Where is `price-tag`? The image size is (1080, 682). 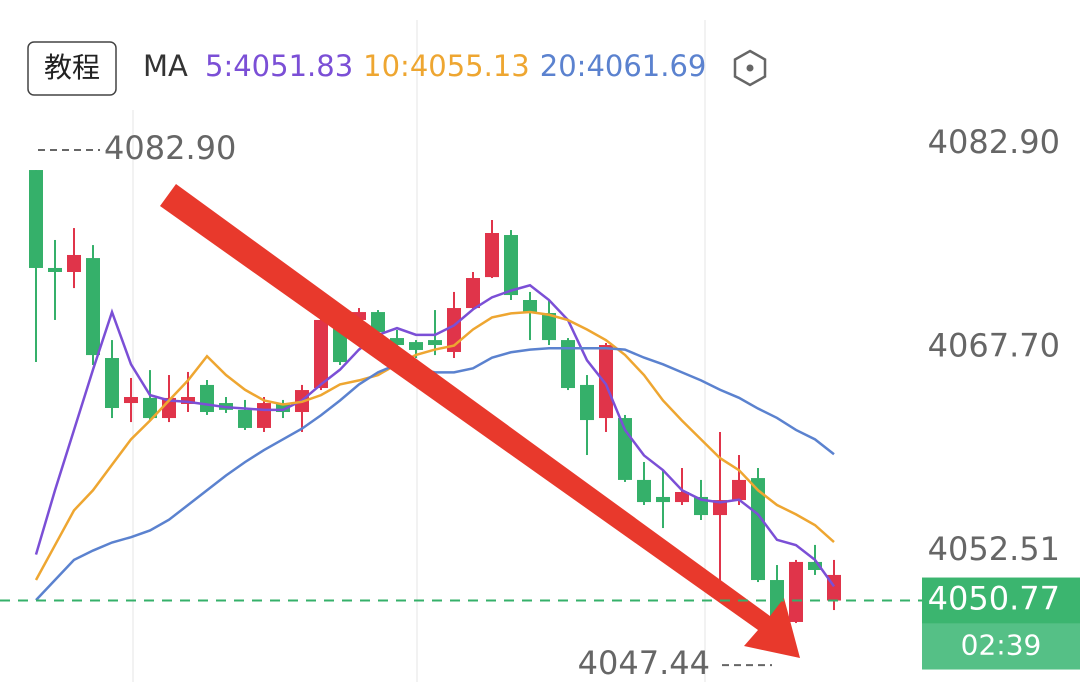
price-tag is located at coordinates (1001, 600).